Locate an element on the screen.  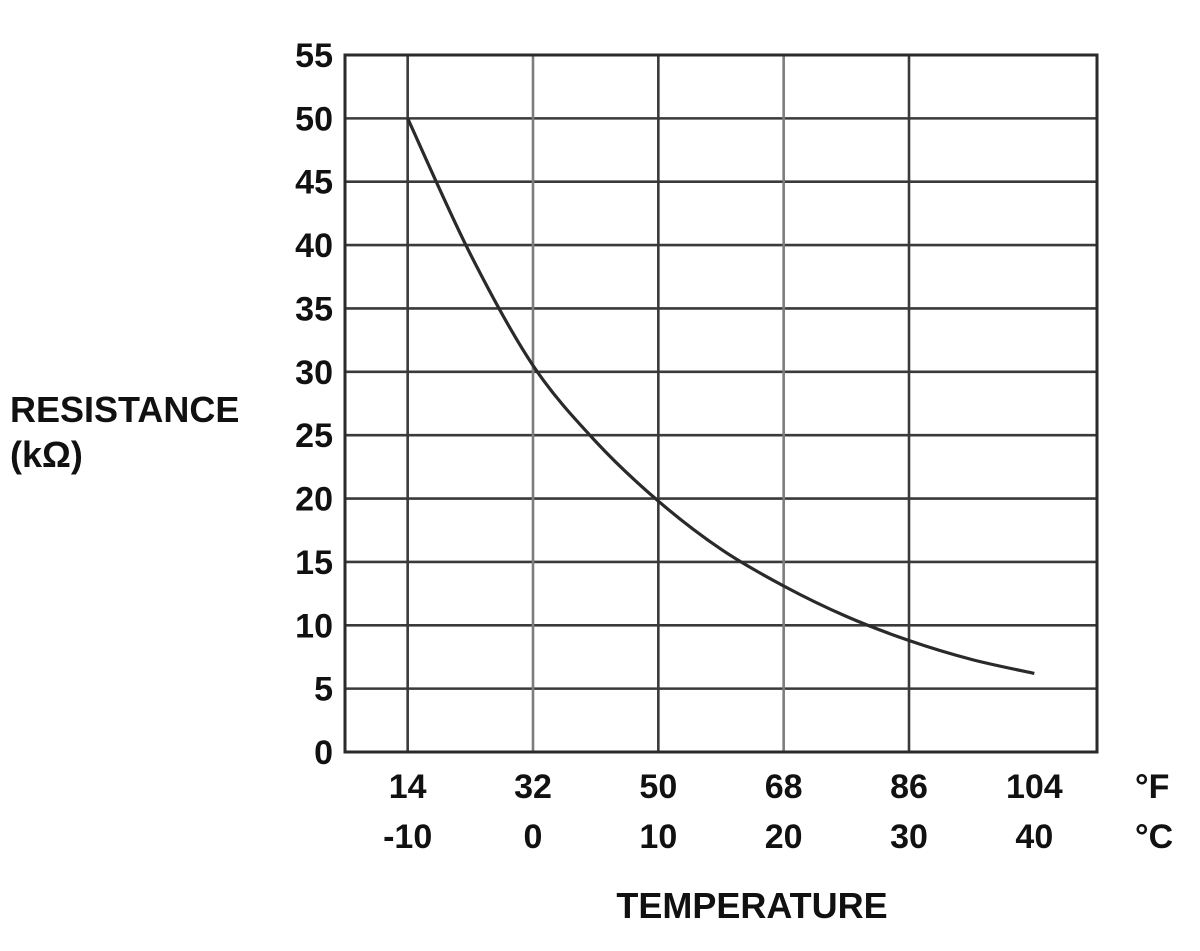
y-tick-labels: 0 5 10 15 20 25 30 35 40 45 50 55 is located at coordinates (314, 404).